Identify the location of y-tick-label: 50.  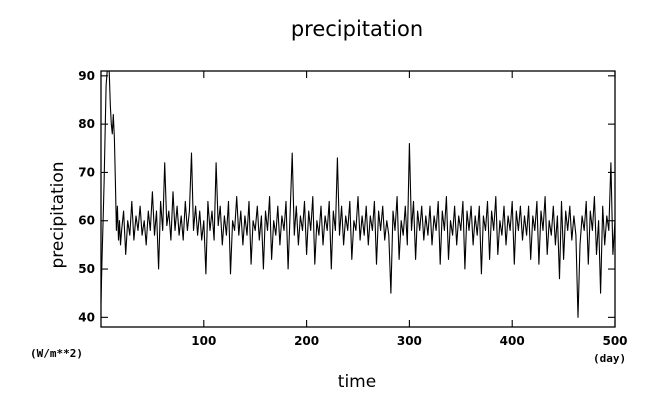
(86, 269).